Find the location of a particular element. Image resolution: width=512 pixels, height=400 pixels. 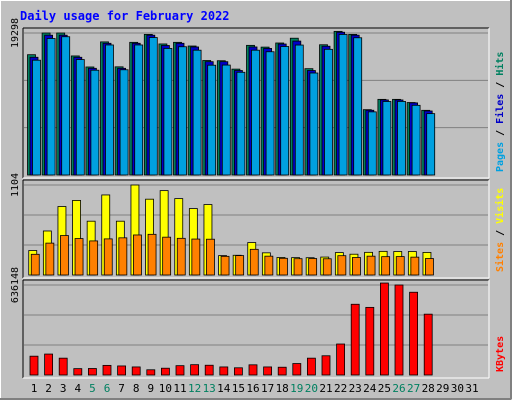

day-label-30: 30 is located at coordinates (457, 388).